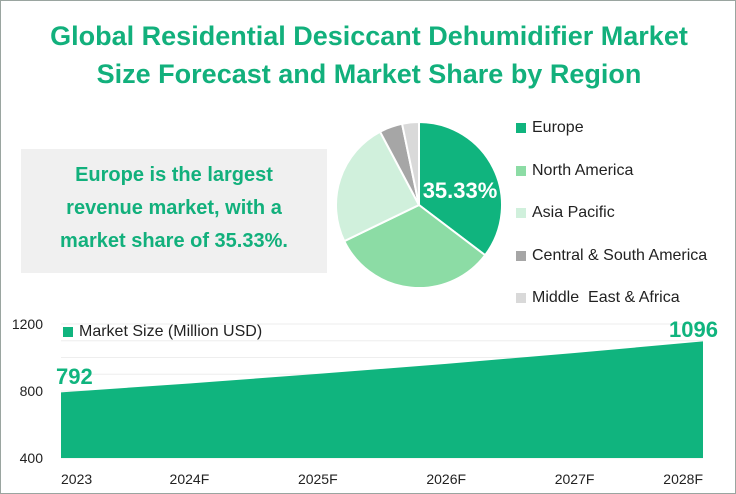 The image size is (736, 494). What do you see at coordinates (174, 175) in the screenshot?
I see `callout-line: Europe is the largest` at bounding box center [174, 175].